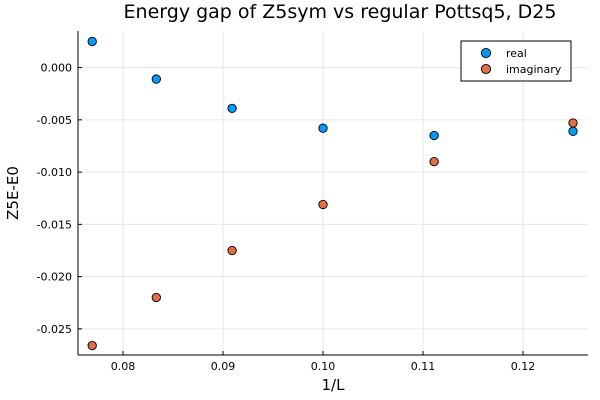 This screenshot has width=600, height=400. What do you see at coordinates (123, 366) in the screenshot?
I see `x-tick-label: 0.08` at bounding box center [123, 366].